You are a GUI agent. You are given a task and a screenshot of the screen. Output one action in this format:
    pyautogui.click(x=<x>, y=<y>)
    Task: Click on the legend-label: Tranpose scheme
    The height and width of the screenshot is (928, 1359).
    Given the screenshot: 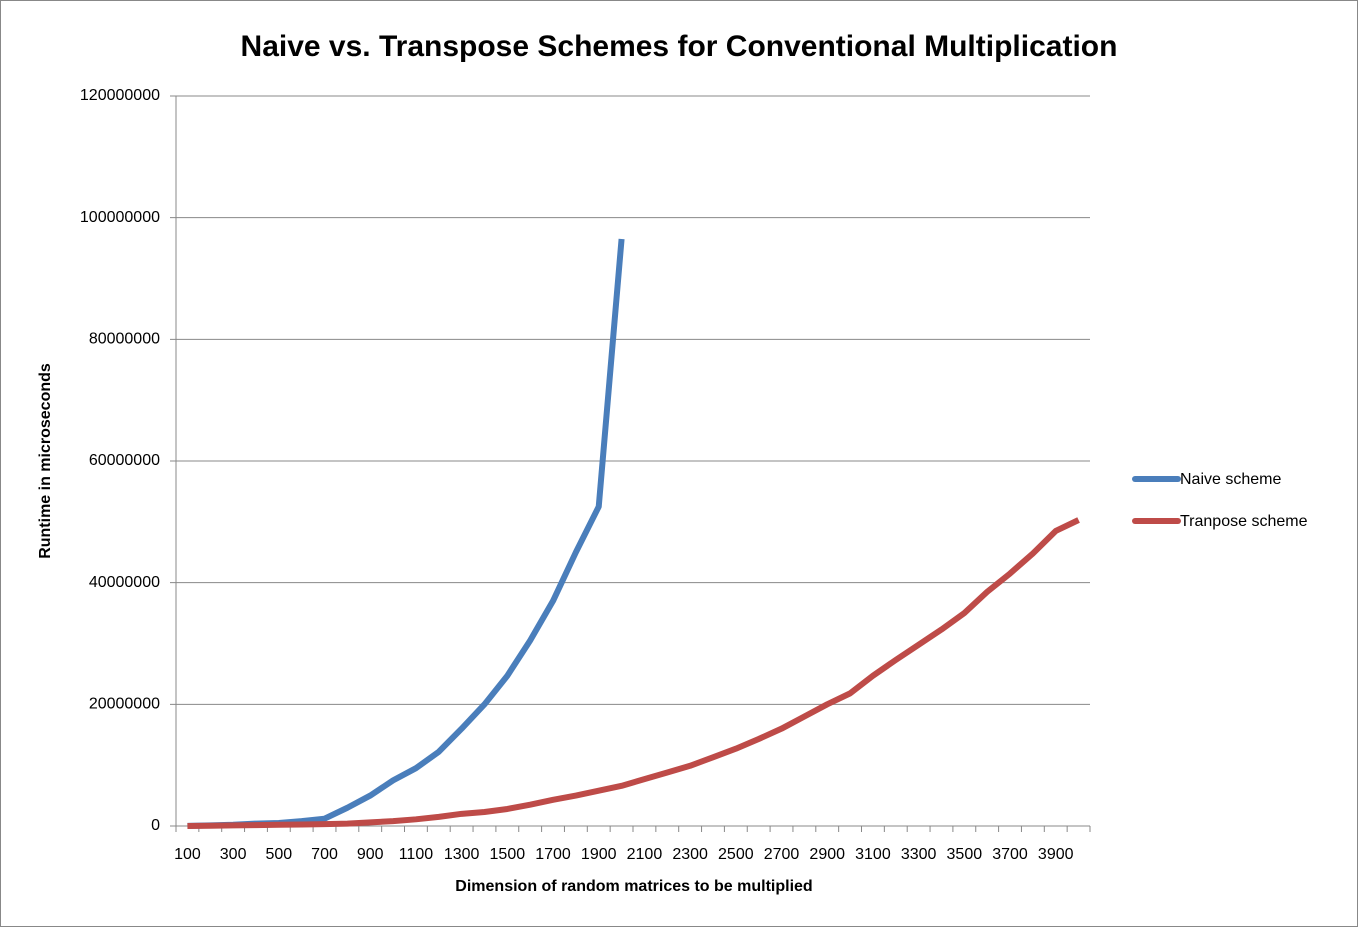 What is the action you would take?
    pyautogui.click(x=1244, y=521)
    